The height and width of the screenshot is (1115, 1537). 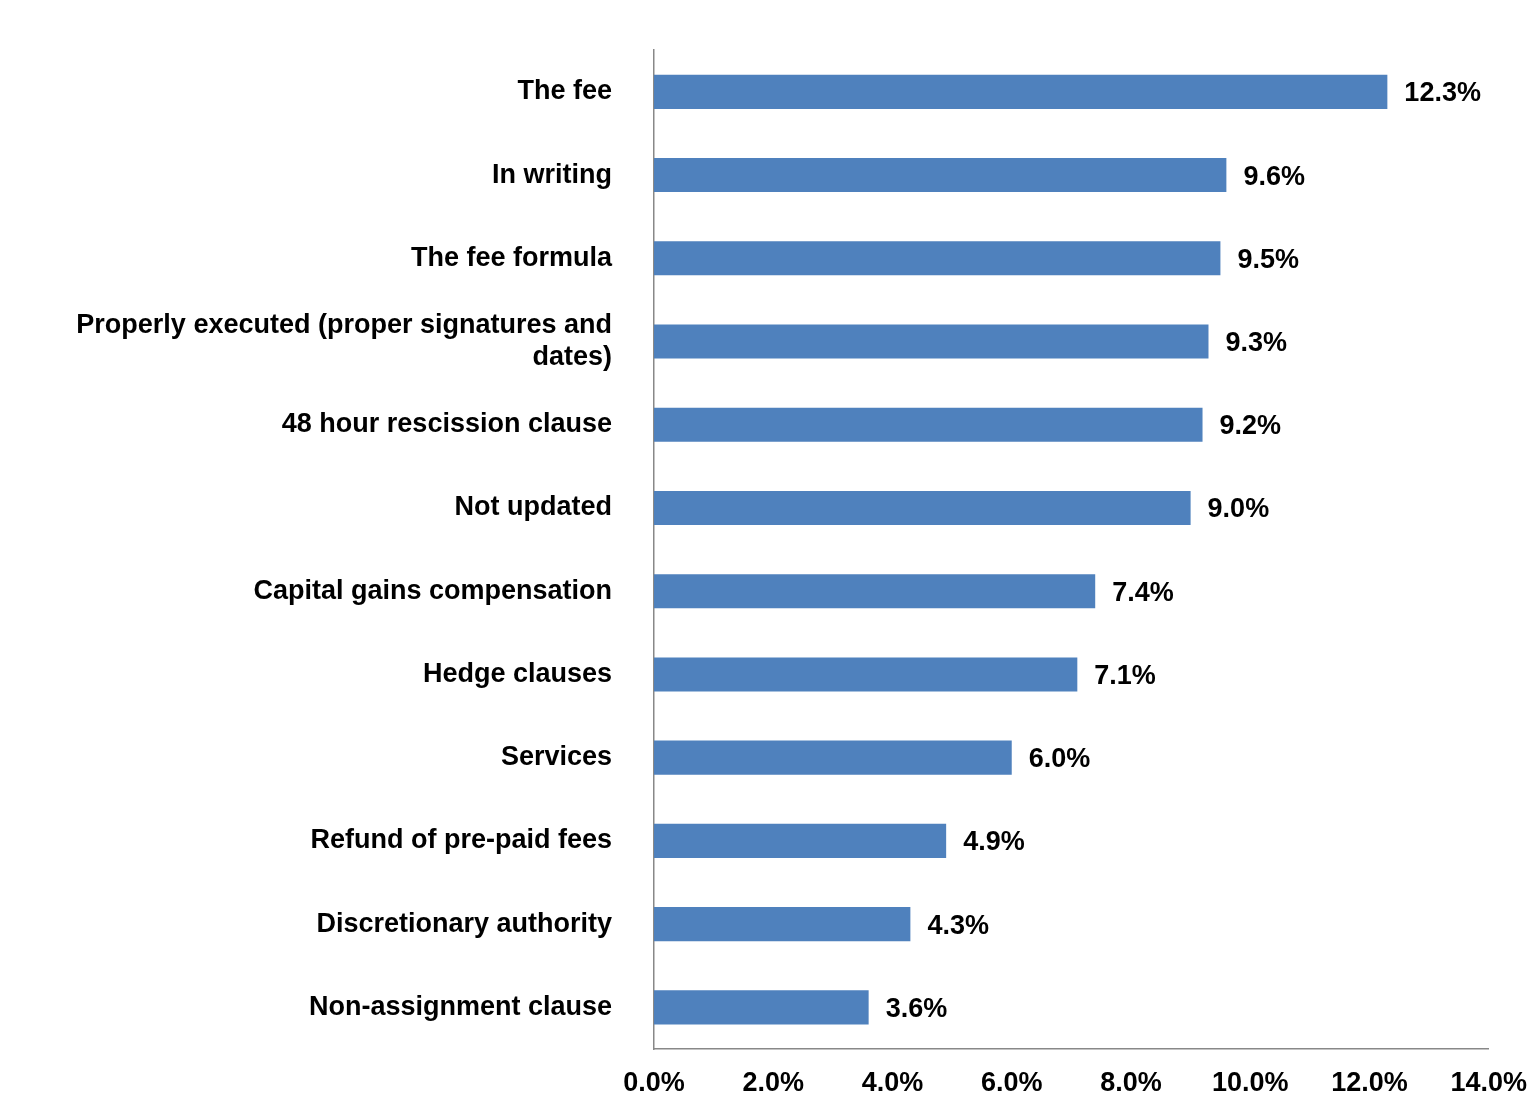 I want to click on data-label: 7.4%, so click(x=1143, y=591).